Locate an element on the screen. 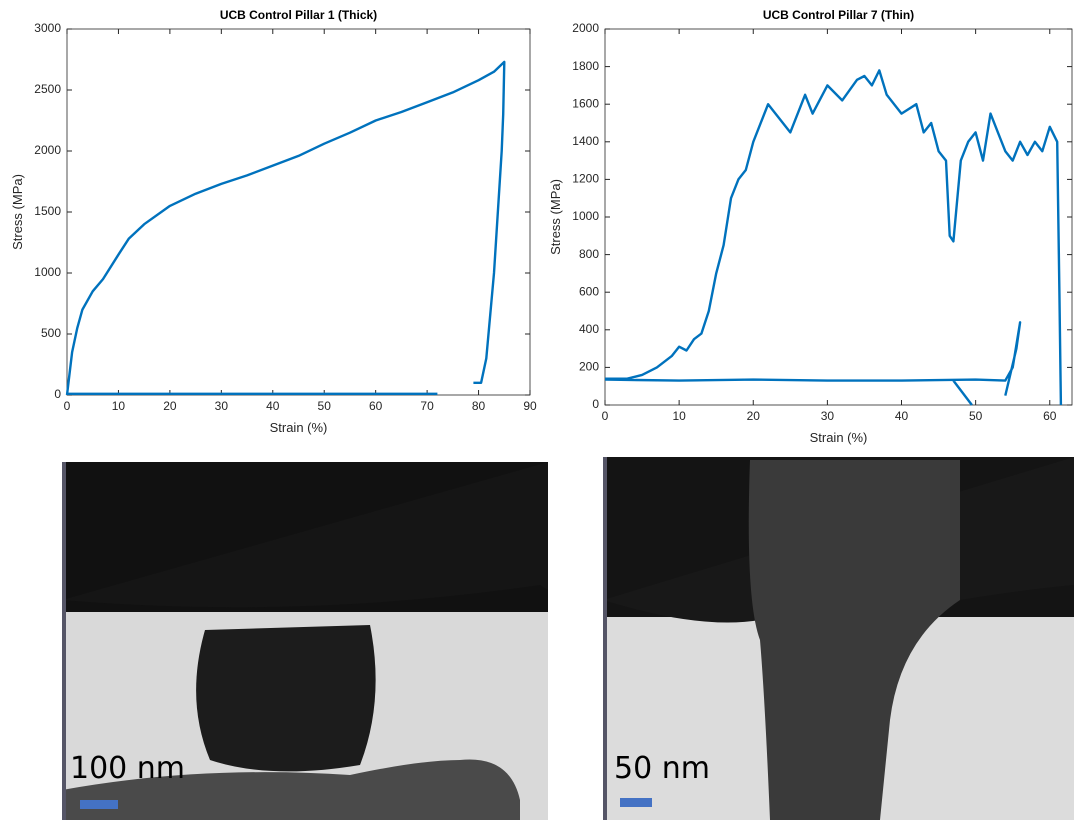 The image size is (1074, 825). x-tick-label: 90 is located at coordinates (530, 406).